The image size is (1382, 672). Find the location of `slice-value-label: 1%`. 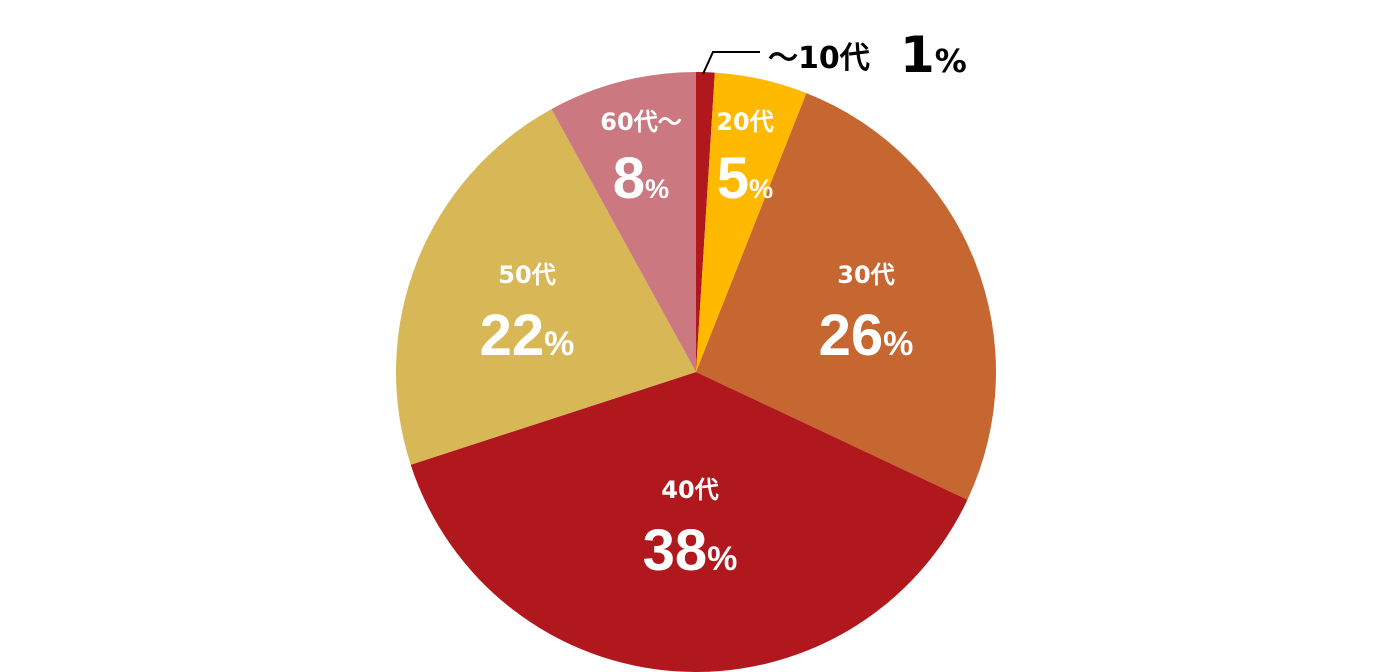

slice-value-label: 1% is located at coordinates (933, 55).